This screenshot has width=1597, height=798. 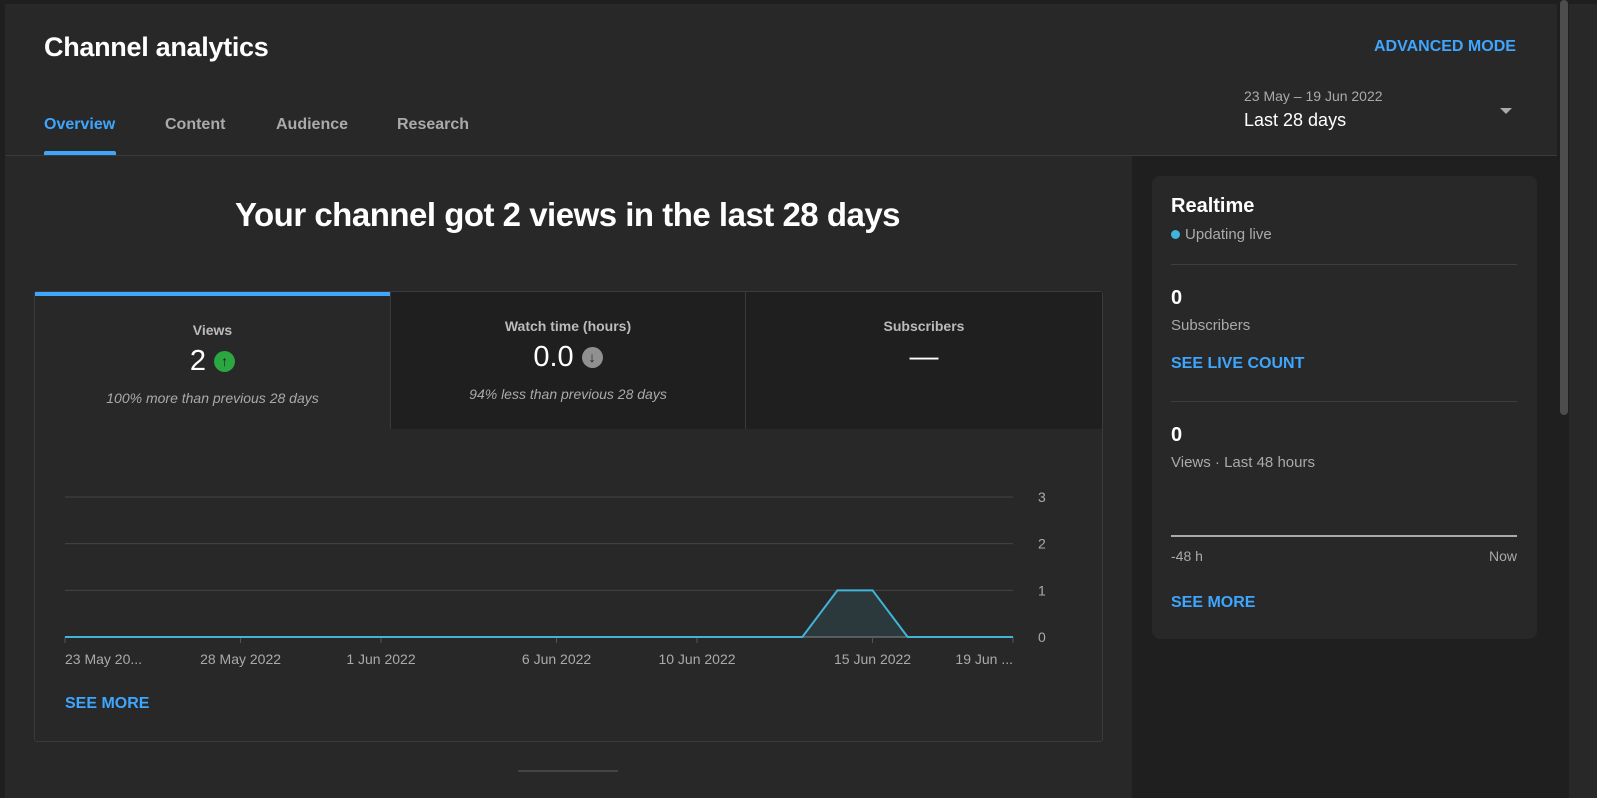 What do you see at coordinates (696, 659) in the screenshot?
I see `x-tick-label: 10 Jun 2022` at bounding box center [696, 659].